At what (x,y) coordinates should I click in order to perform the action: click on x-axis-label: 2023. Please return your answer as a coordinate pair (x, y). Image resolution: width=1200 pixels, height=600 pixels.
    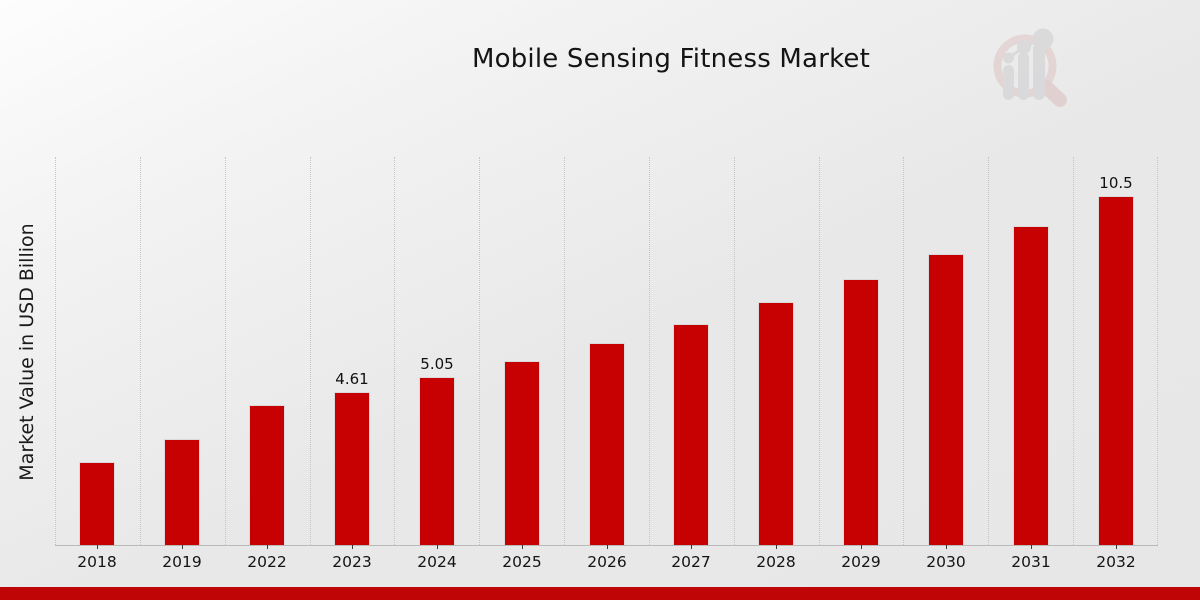
    Looking at the image, I should click on (352, 562).